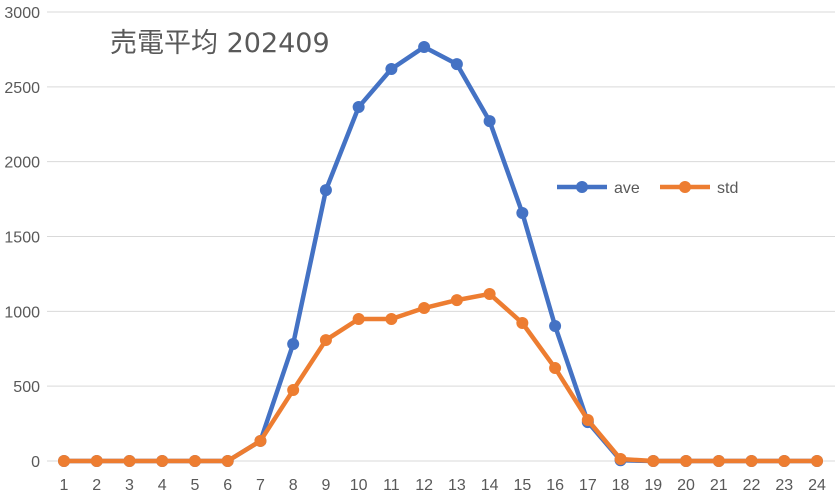  I want to click on x-tick-label: 2, so click(96, 485).